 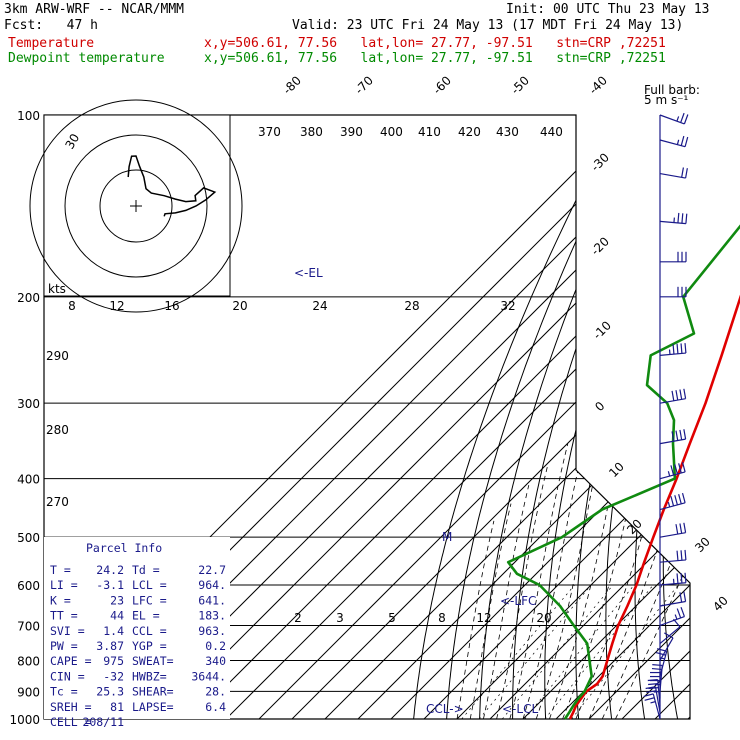 I want to click on parcel-field-value: 208/11, so click(x=103, y=722).